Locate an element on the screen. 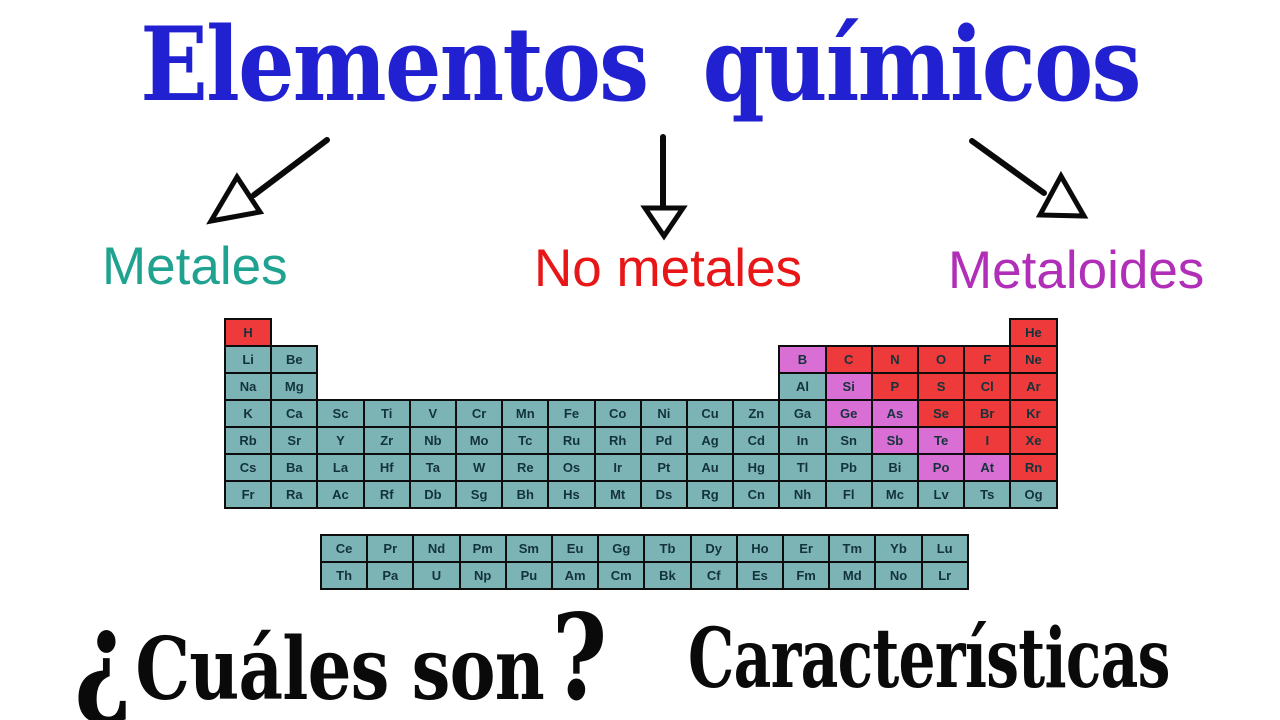  element-k: K is located at coordinates (248, 413).